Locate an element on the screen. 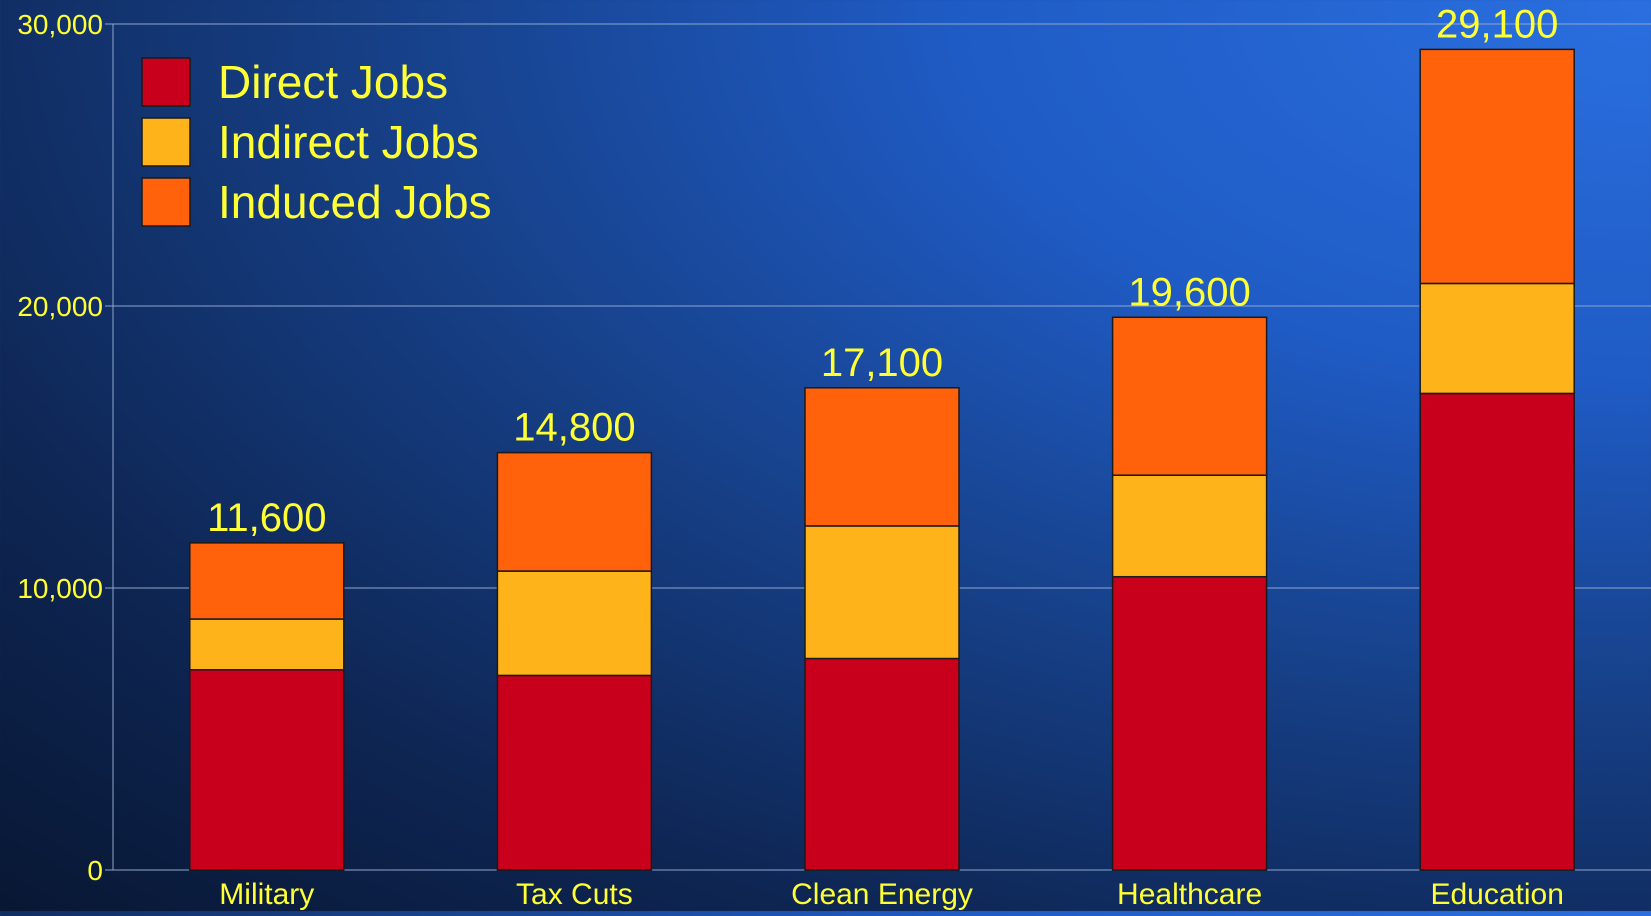  y-tick-label: 0 is located at coordinates (95, 870).